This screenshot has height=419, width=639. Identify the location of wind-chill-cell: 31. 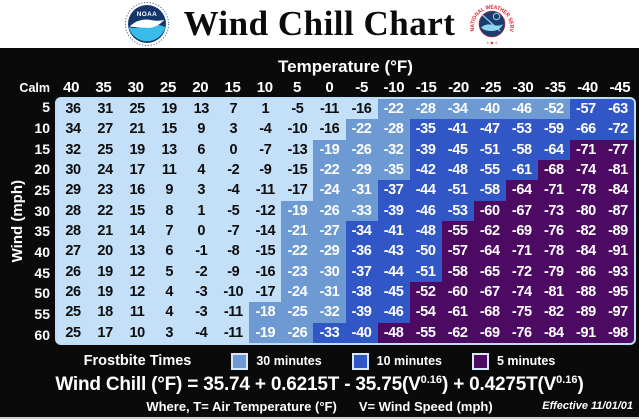
(105, 109).